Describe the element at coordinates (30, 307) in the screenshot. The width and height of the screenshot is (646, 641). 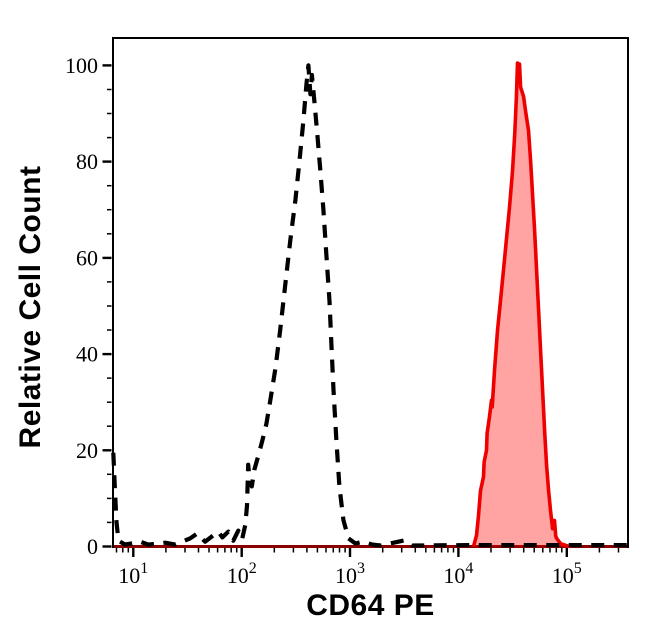
I see `y-axis-label: Relative Cell Count` at that location.